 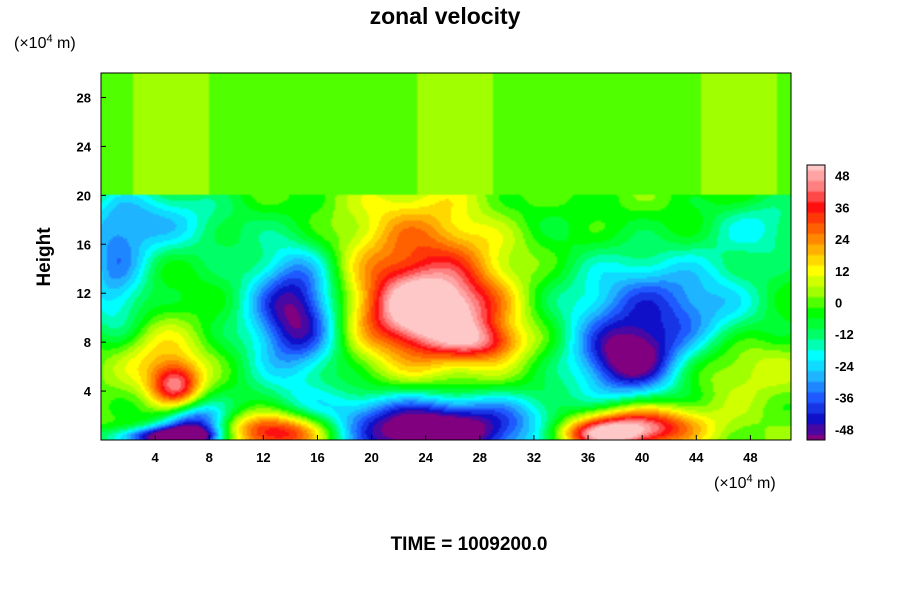 What do you see at coordinates (44, 257) in the screenshot?
I see `y-axis-label: Height` at bounding box center [44, 257].